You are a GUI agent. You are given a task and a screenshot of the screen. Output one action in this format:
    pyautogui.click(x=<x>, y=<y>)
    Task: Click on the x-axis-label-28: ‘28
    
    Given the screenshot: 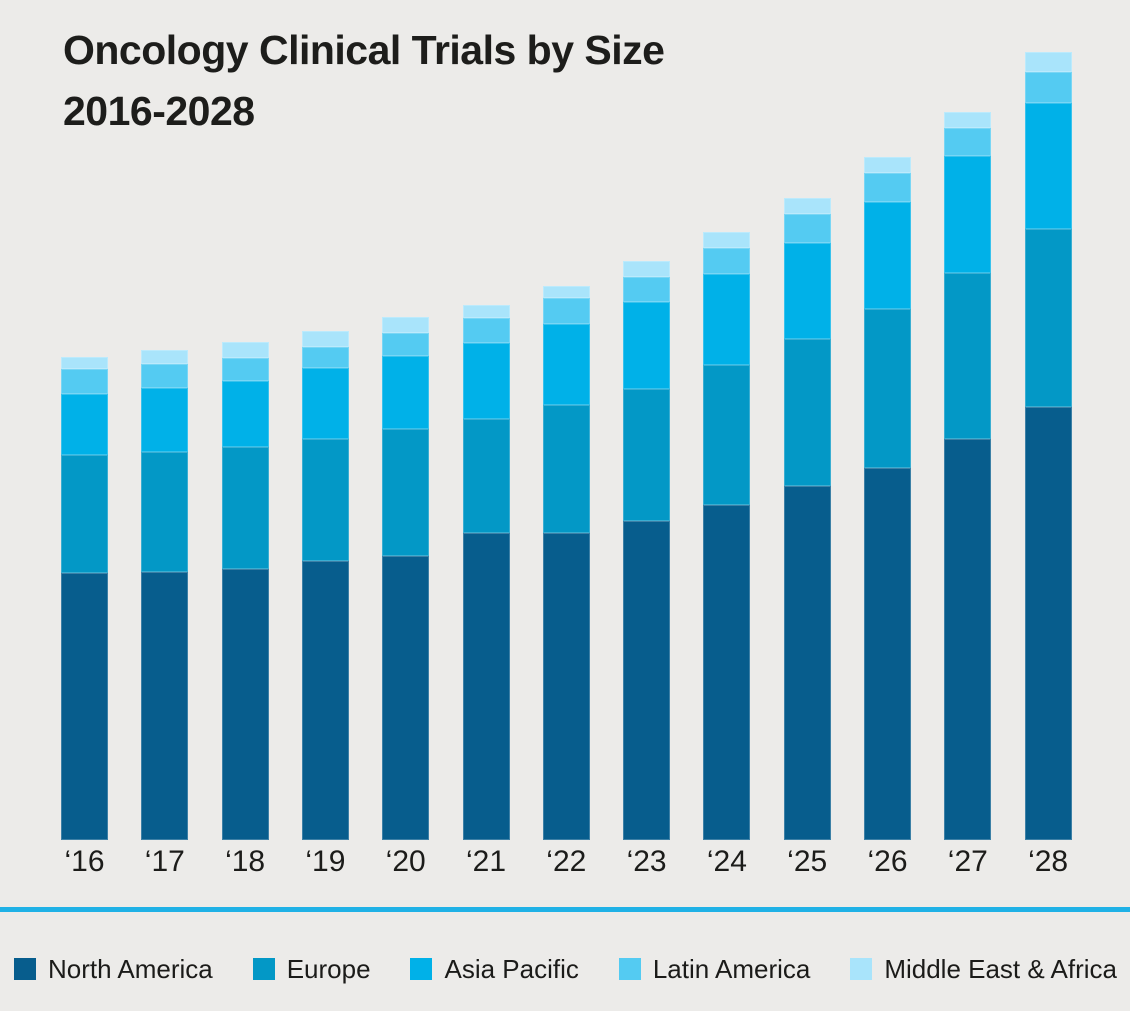 What is the action you would take?
    pyautogui.click(x=1048, y=861)
    